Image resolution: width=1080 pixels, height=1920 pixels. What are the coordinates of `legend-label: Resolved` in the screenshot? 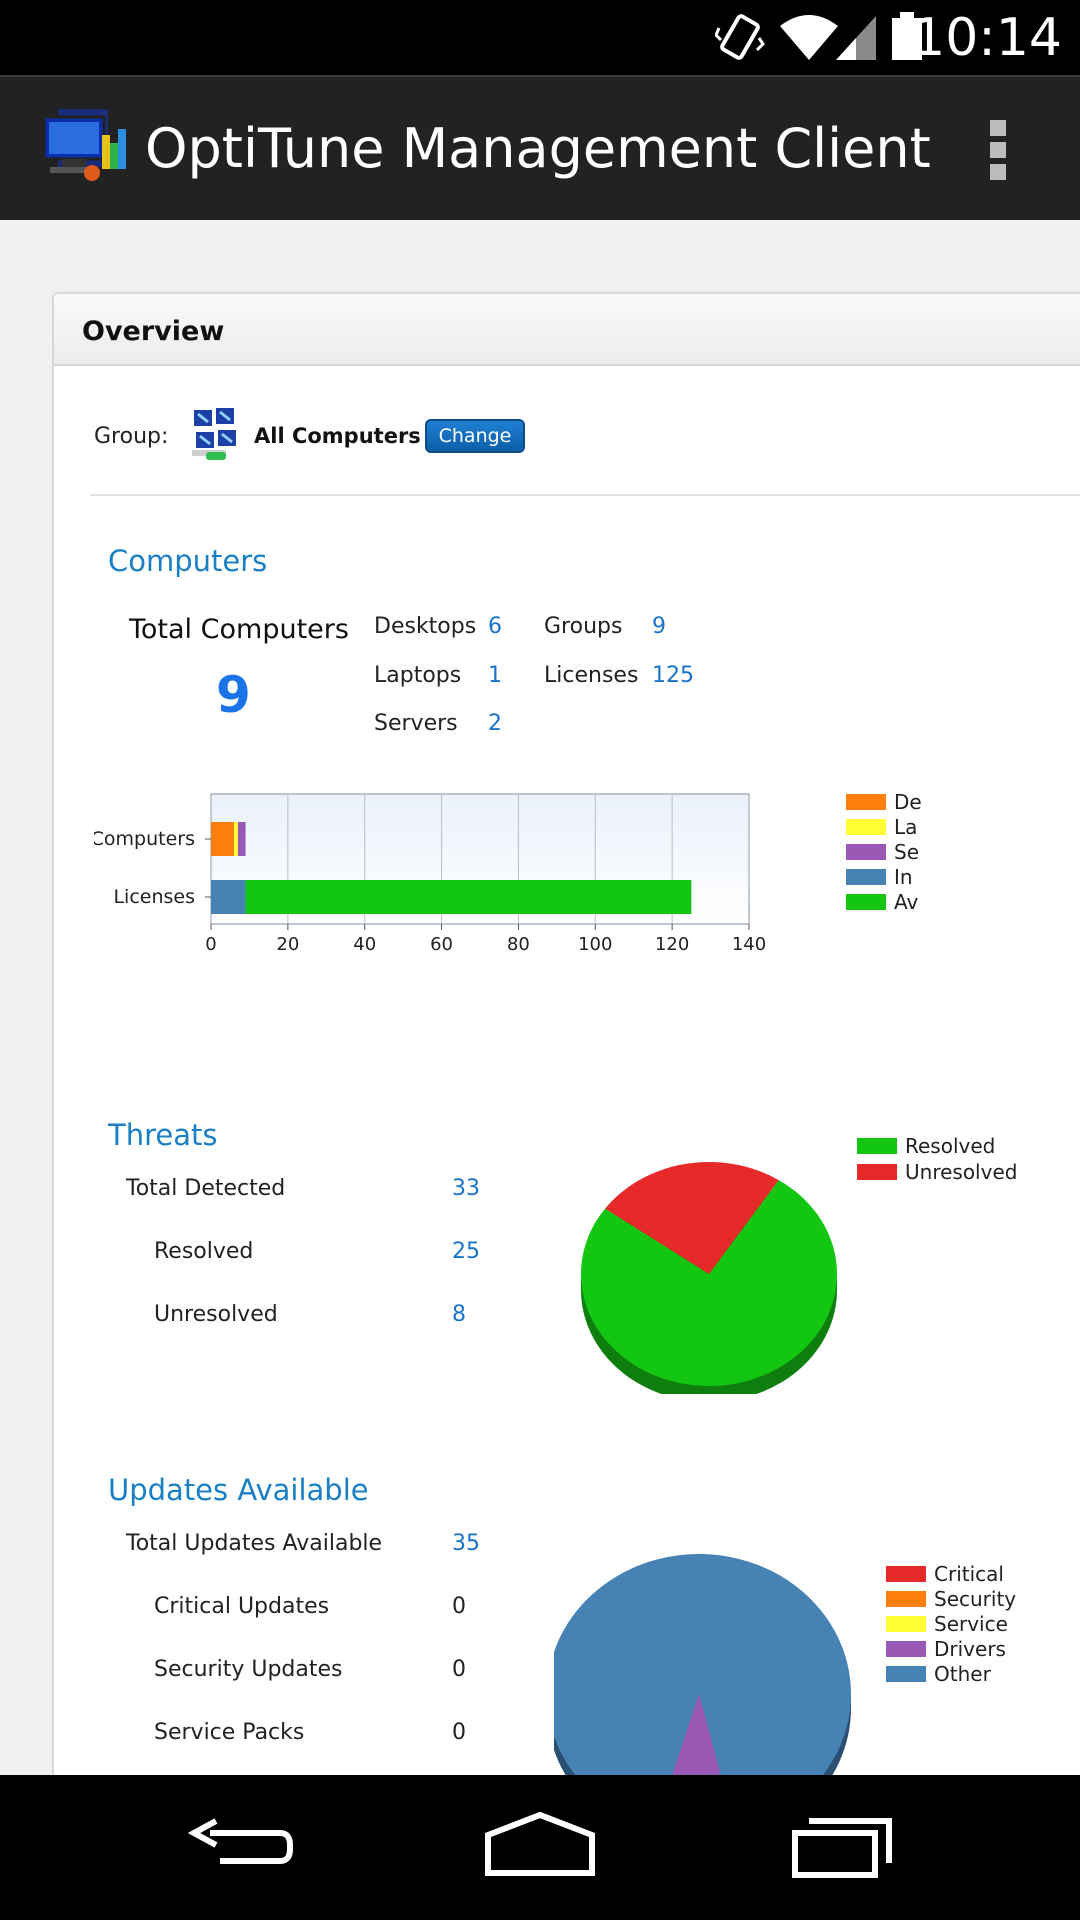 It's located at (950, 1146).